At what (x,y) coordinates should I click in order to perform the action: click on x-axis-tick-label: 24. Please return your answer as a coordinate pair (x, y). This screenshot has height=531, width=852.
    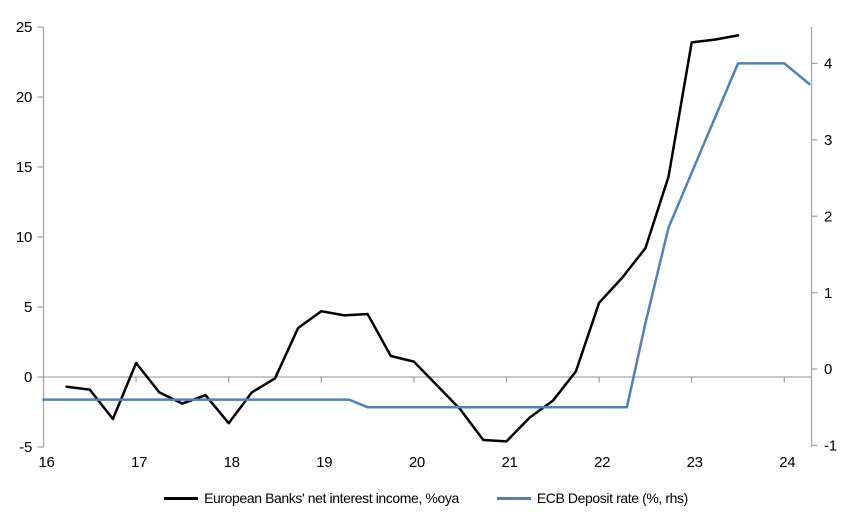
    Looking at the image, I should click on (787, 462).